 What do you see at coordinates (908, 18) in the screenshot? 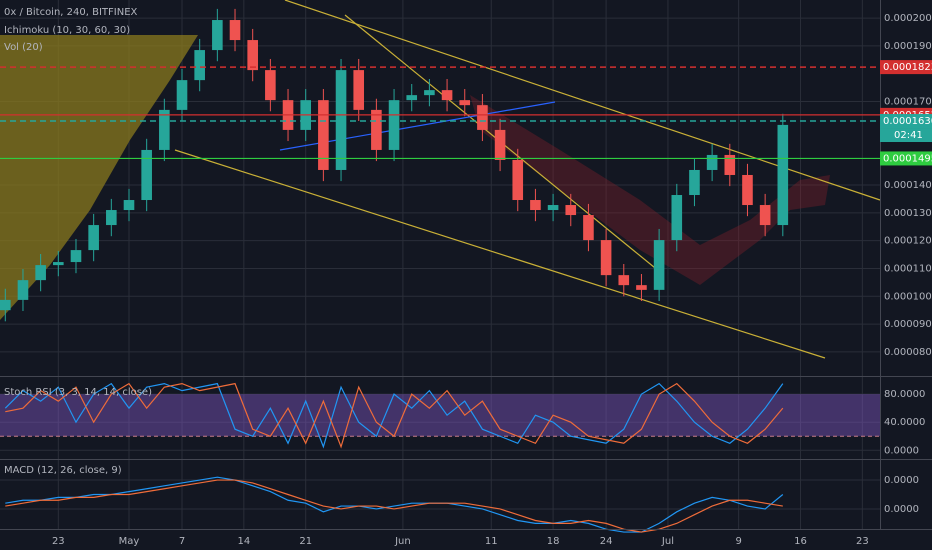
I see `y-tick-label: 0.00020000` at bounding box center [908, 18].